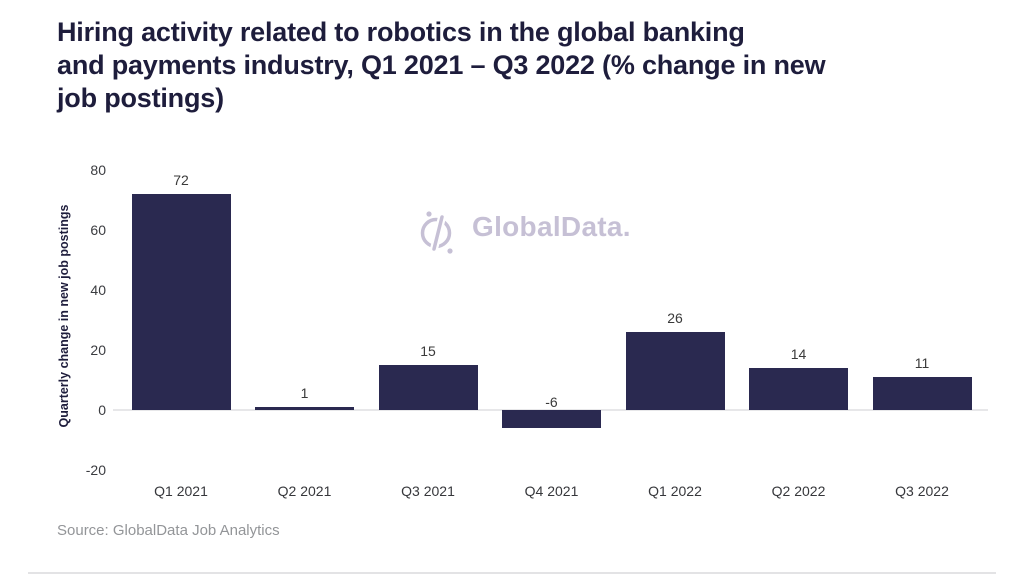 Image resolution: width=1024 pixels, height=577 pixels. What do you see at coordinates (922, 363) in the screenshot?
I see `bar-value-label: 11` at bounding box center [922, 363].